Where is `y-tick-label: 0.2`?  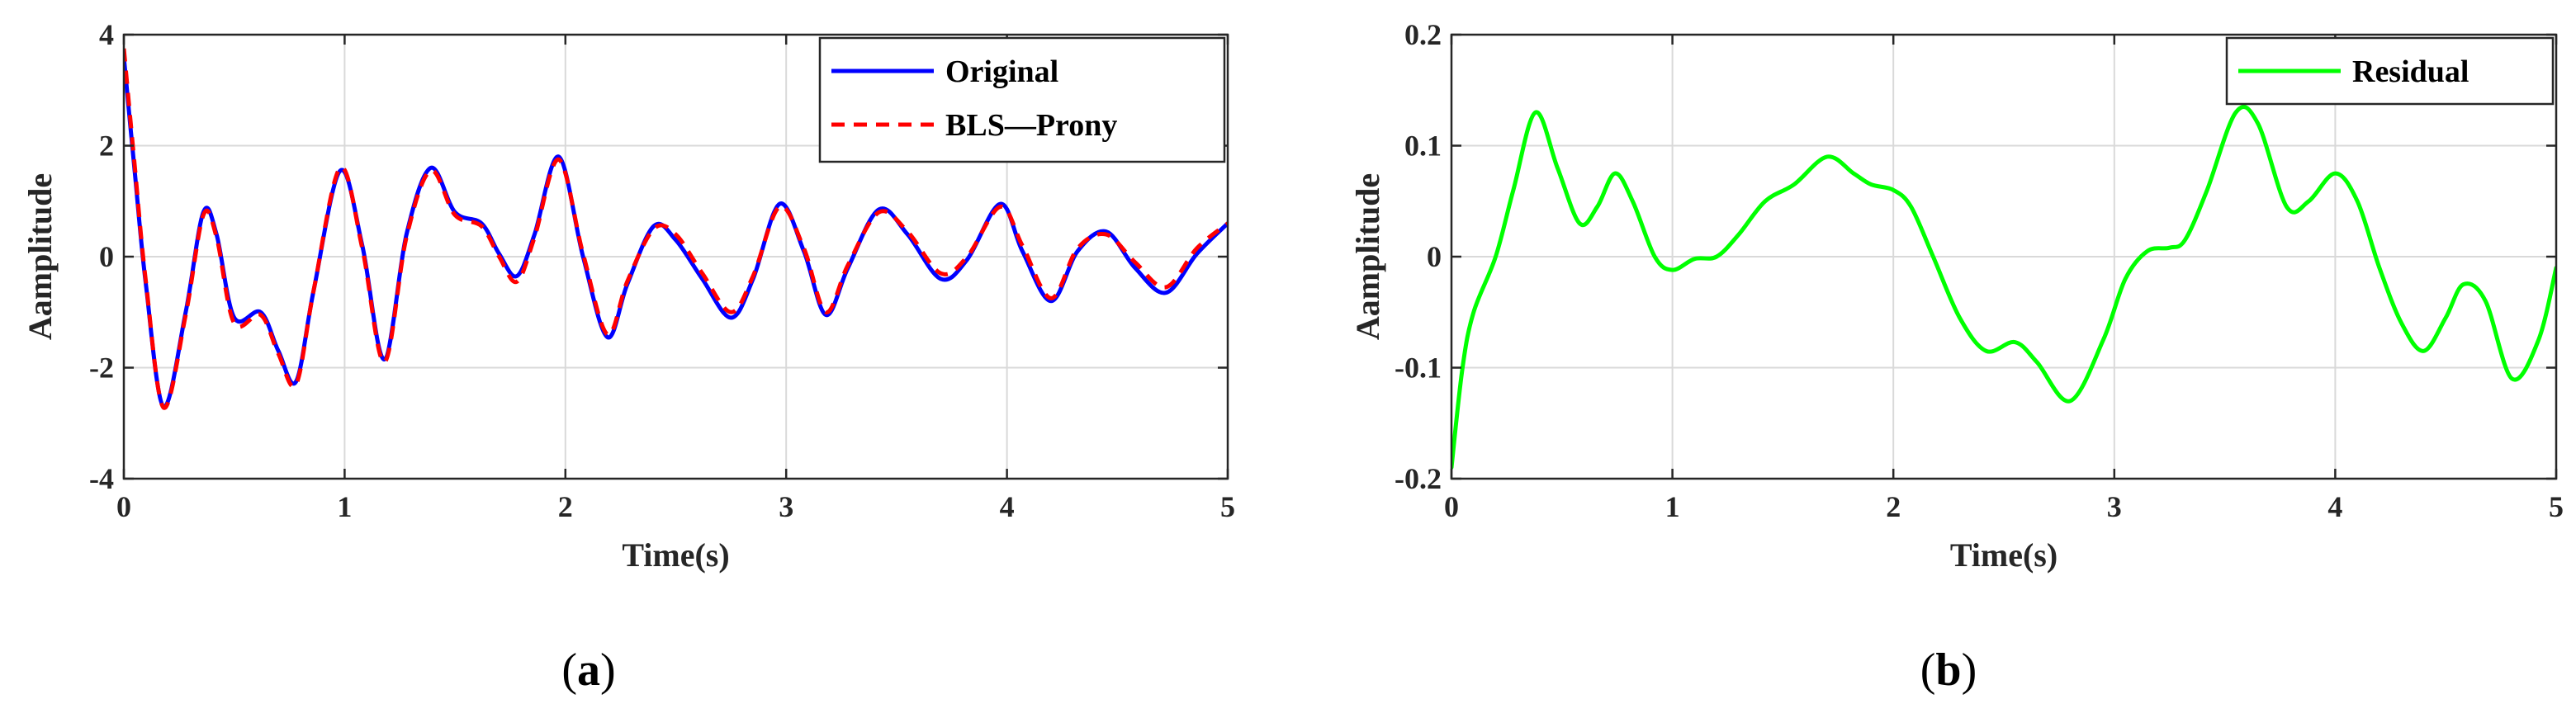 y-tick-label: 0.2 is located at coordinates (1423, 34).